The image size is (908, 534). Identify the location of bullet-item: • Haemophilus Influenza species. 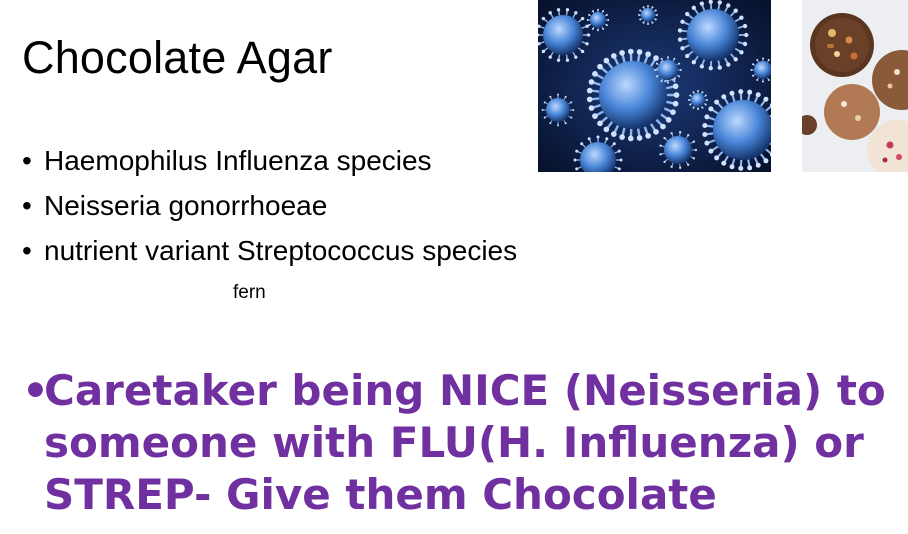
(227, 160).